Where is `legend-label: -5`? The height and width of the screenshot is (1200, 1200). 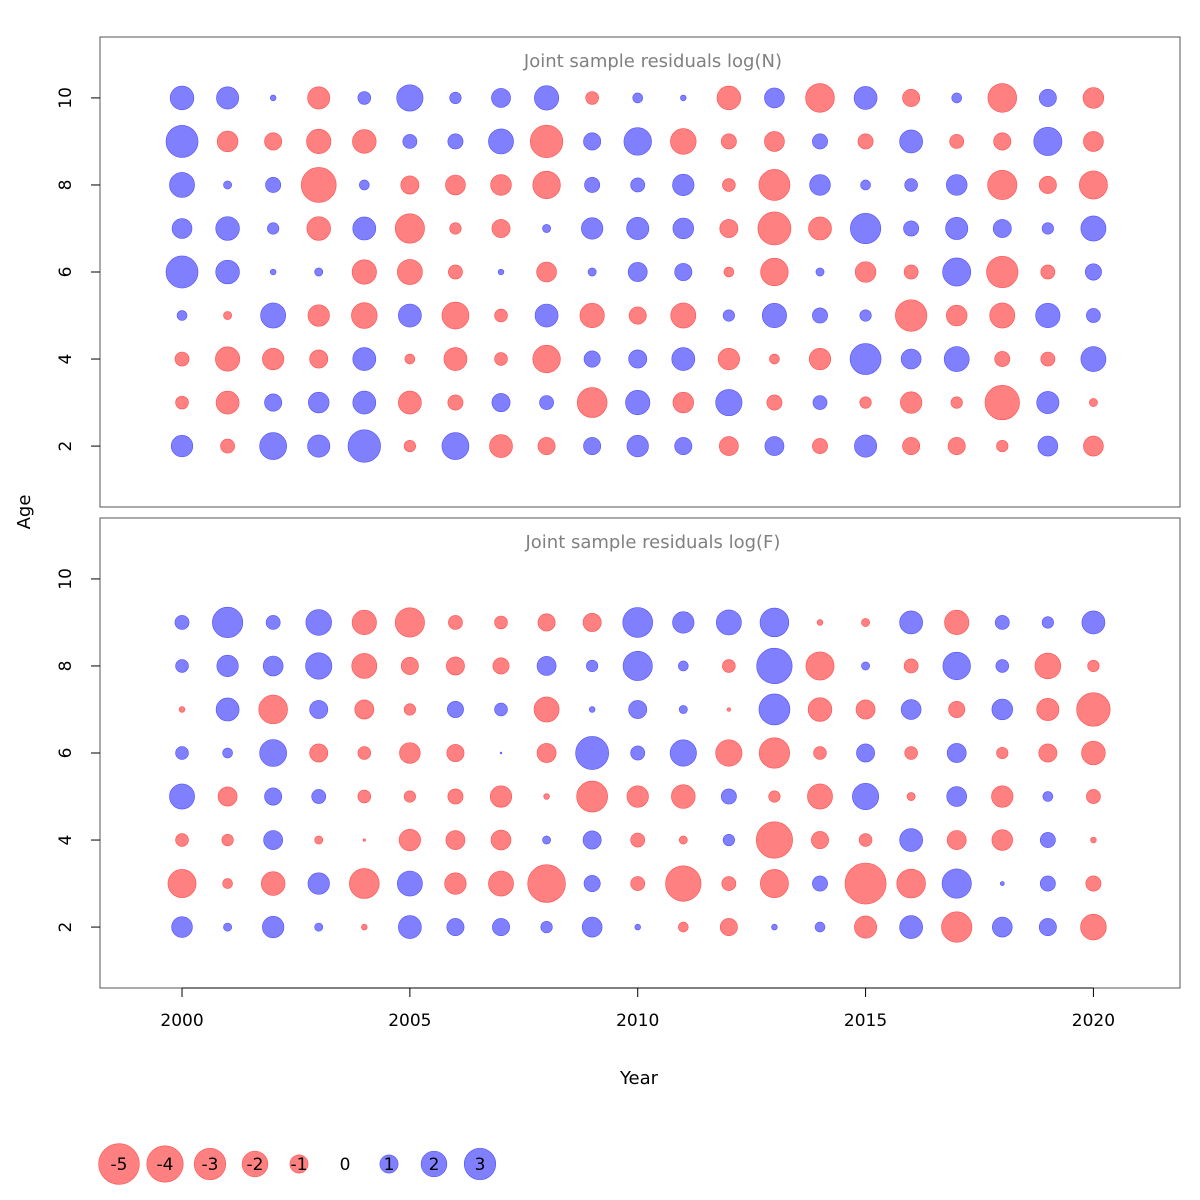 legend-label: -5 is located at coordinates (119, 1165).